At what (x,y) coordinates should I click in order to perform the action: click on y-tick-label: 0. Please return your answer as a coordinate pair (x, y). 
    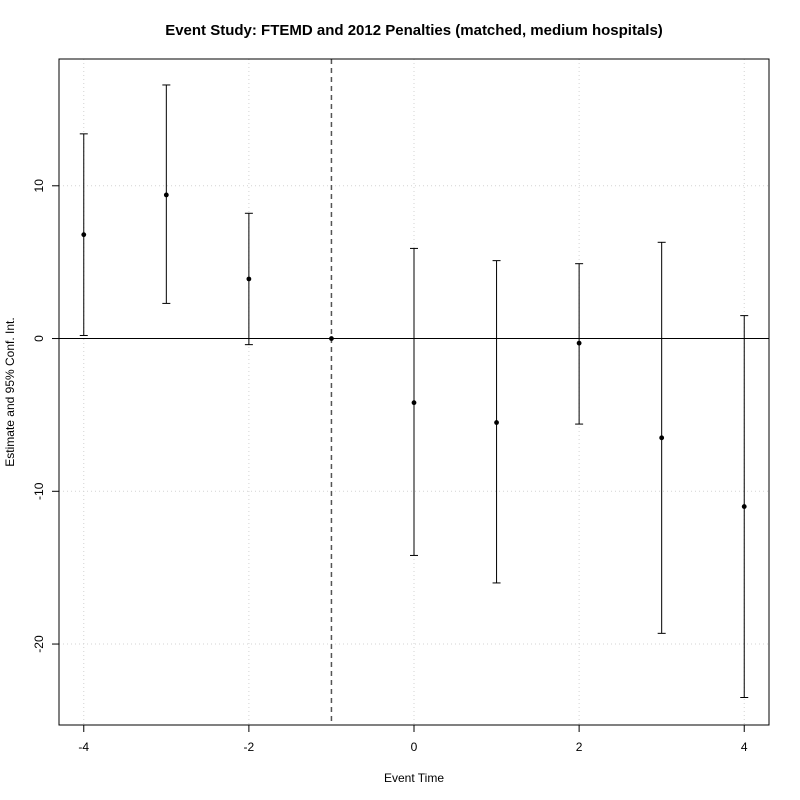
    Looking at the image, I should click on (39, 338).